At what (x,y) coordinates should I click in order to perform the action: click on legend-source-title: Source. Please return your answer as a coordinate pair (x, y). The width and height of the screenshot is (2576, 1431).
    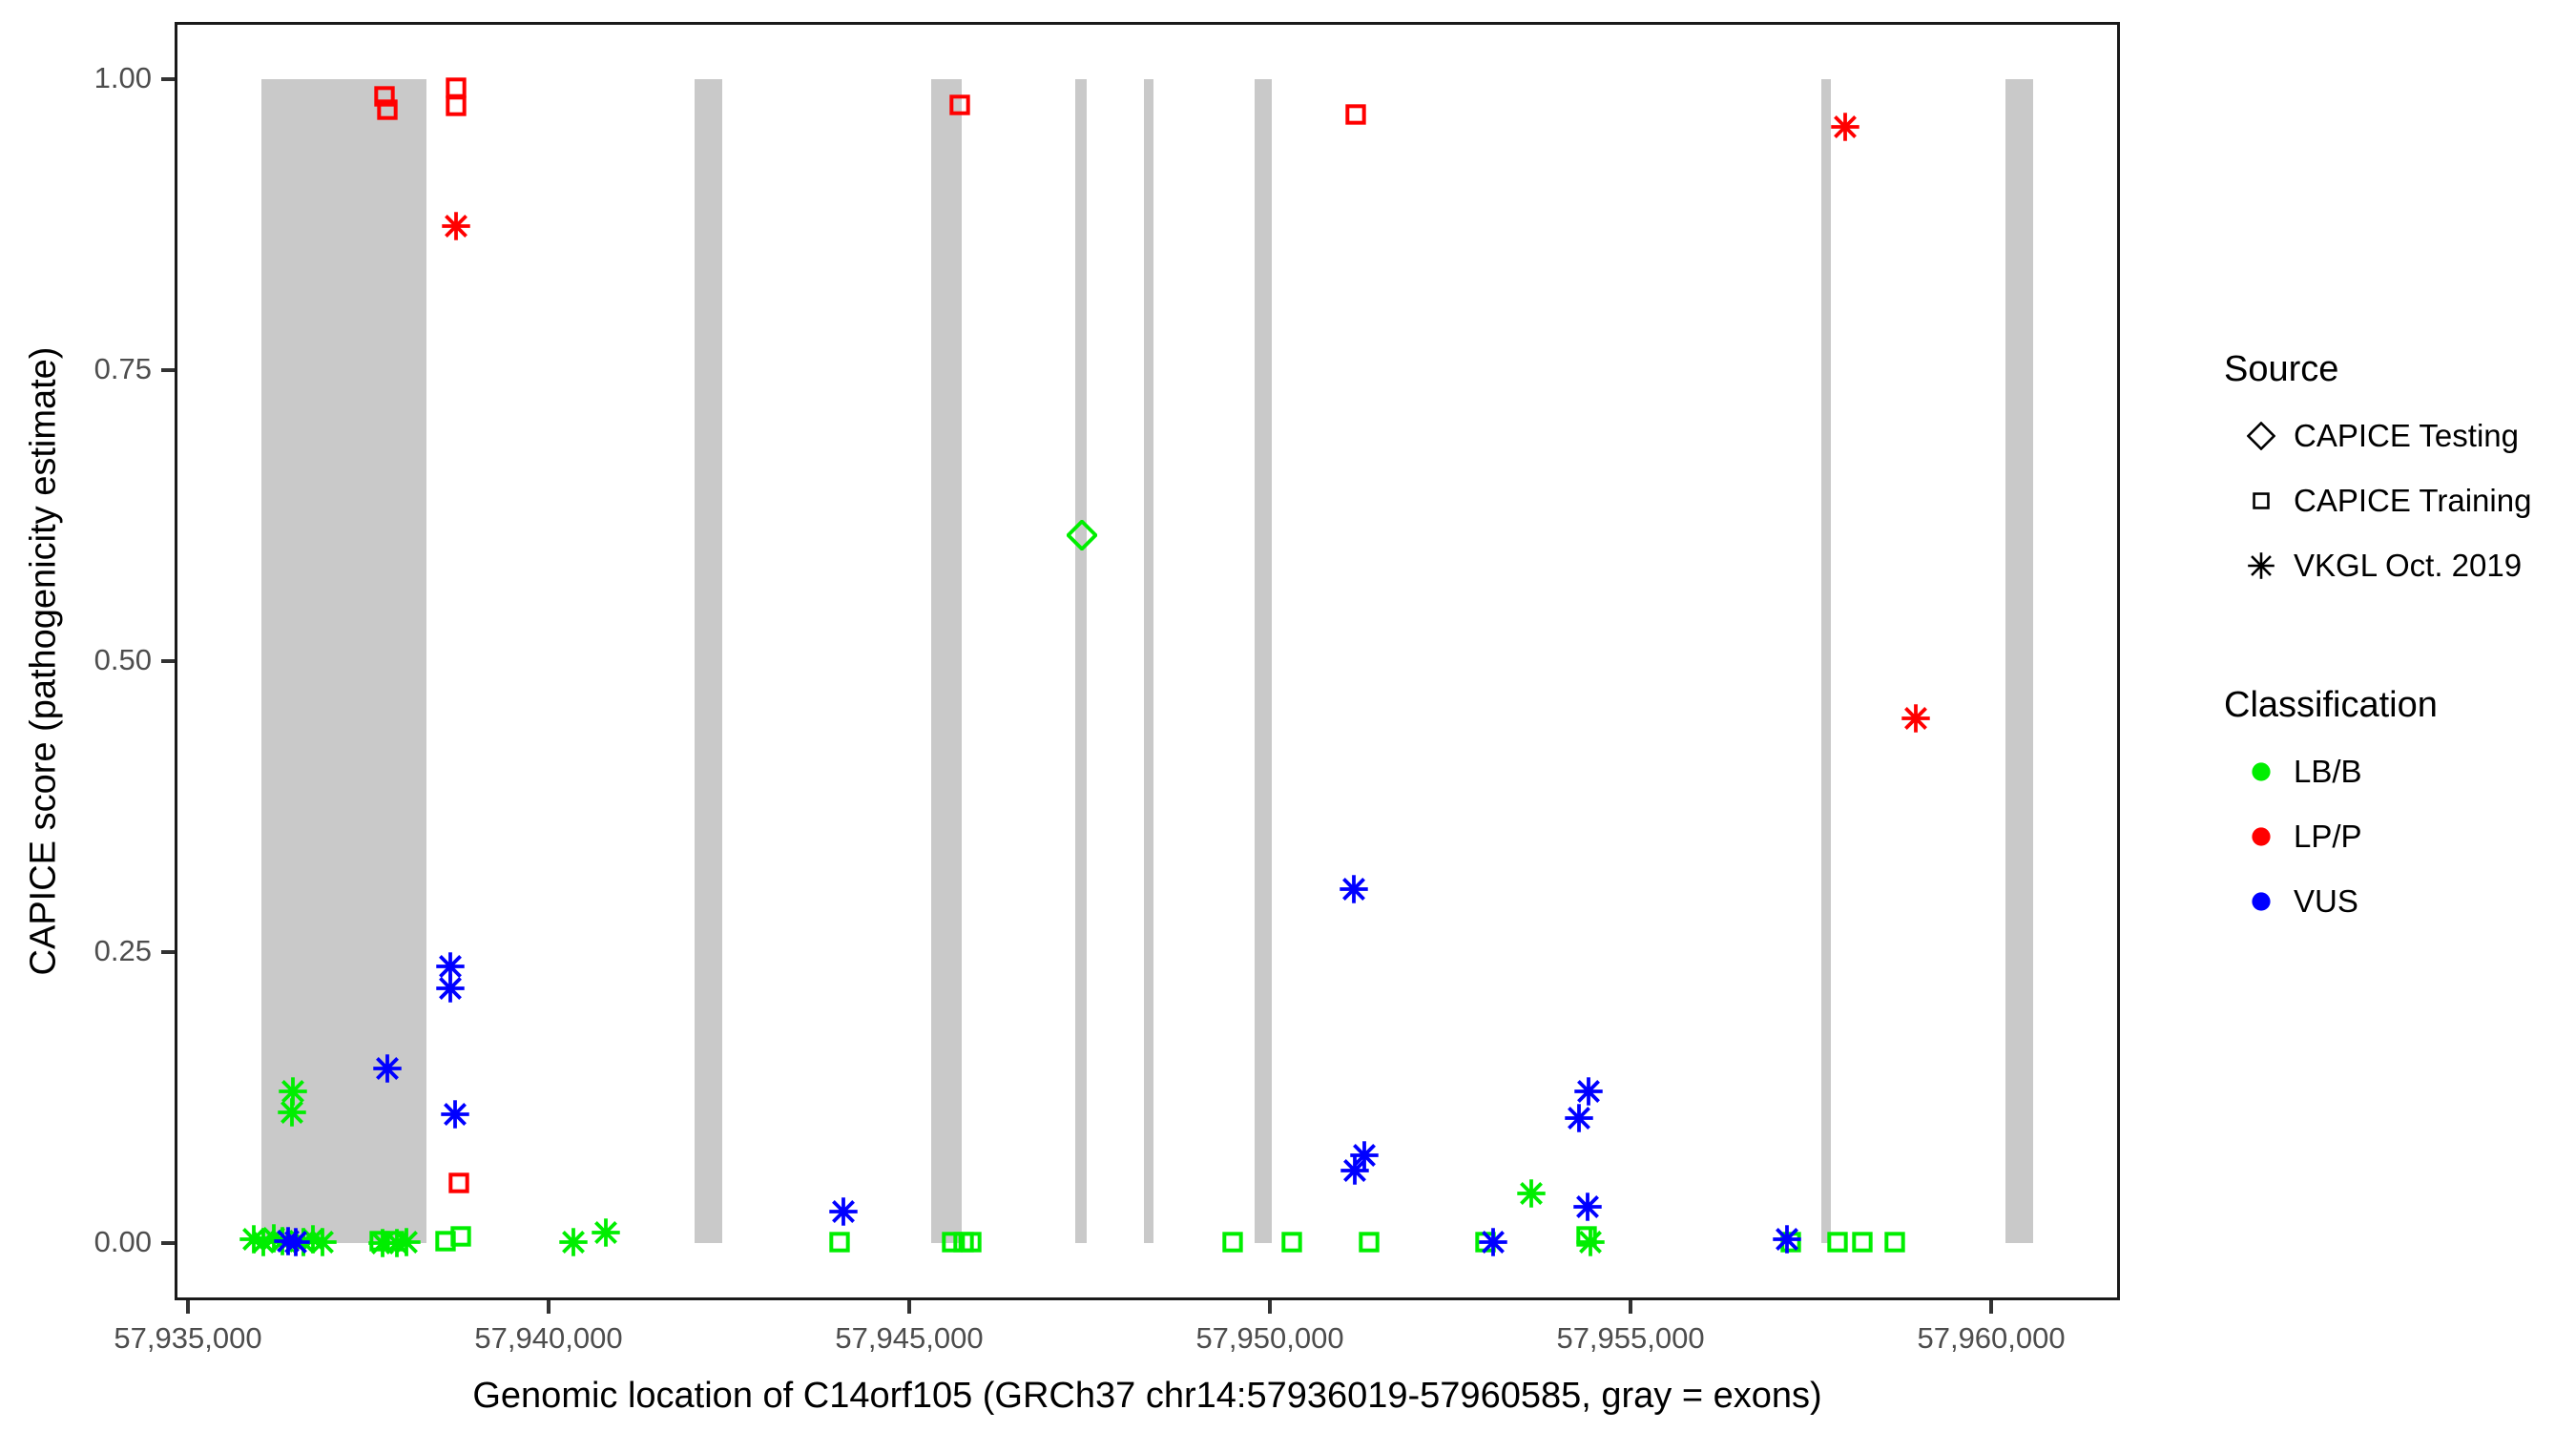
    Looking at the image, I should click on (2281, 369).